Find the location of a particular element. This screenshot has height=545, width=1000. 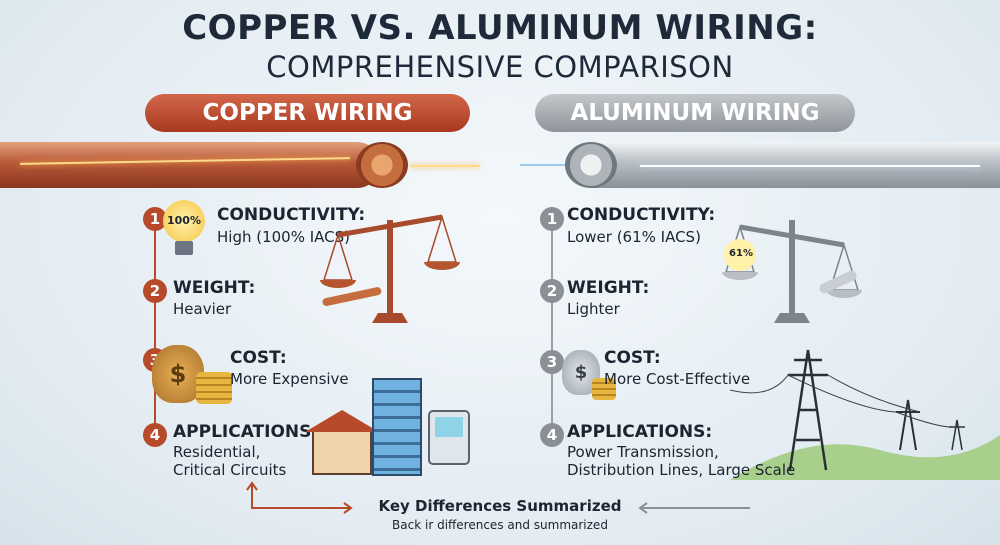

copper-label-3: COST: is located at coordinates (258, 358).